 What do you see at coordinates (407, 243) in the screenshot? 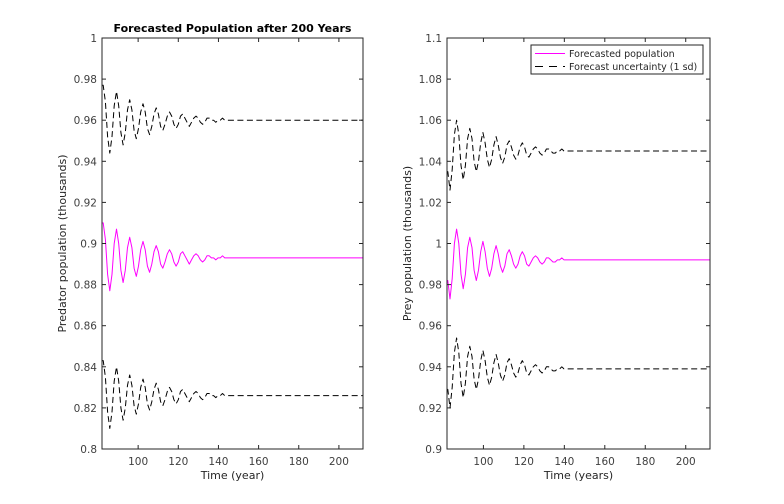
I see `y-axis-label: Prey population (thousands)` at bounding box center [407, 243].